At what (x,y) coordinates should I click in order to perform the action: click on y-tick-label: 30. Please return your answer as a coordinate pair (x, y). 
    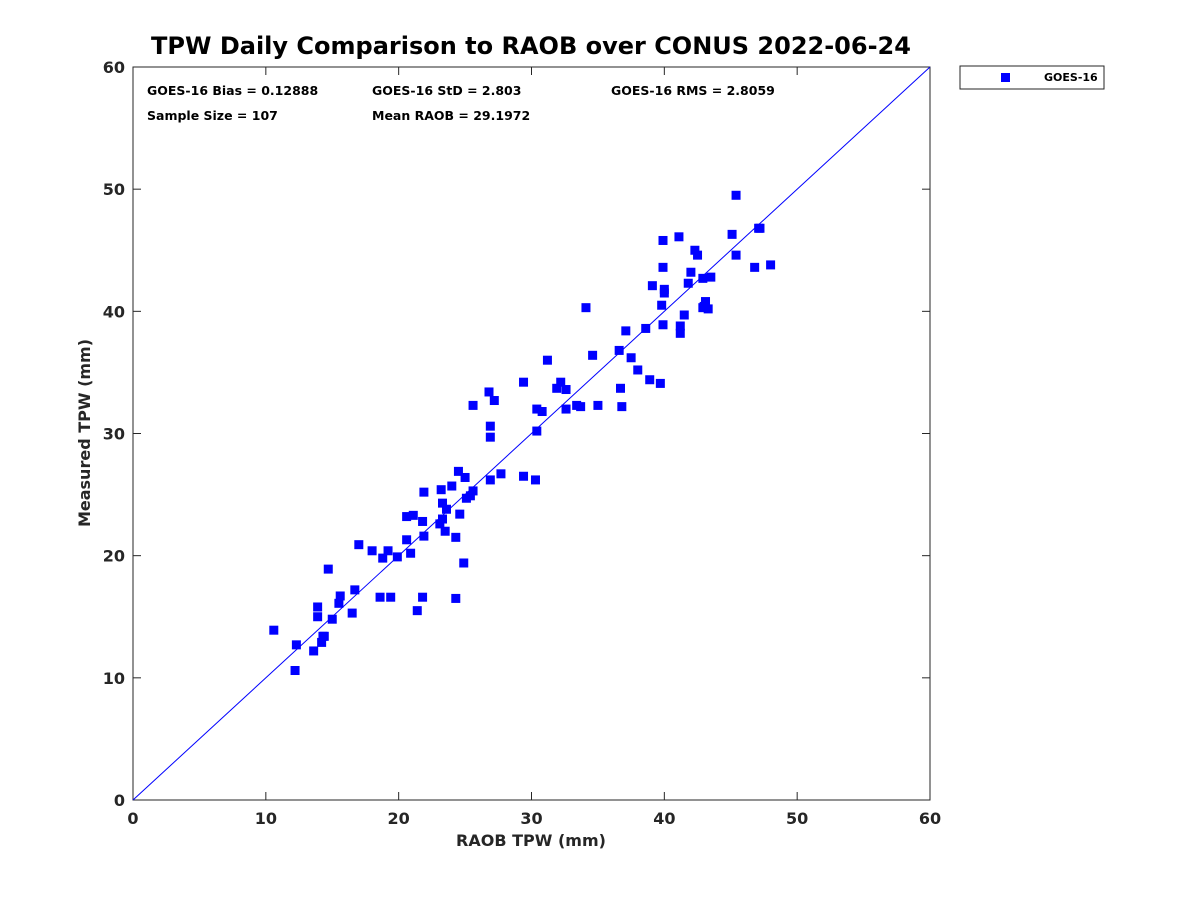
    Looking at the image, I should click on (114, 434).